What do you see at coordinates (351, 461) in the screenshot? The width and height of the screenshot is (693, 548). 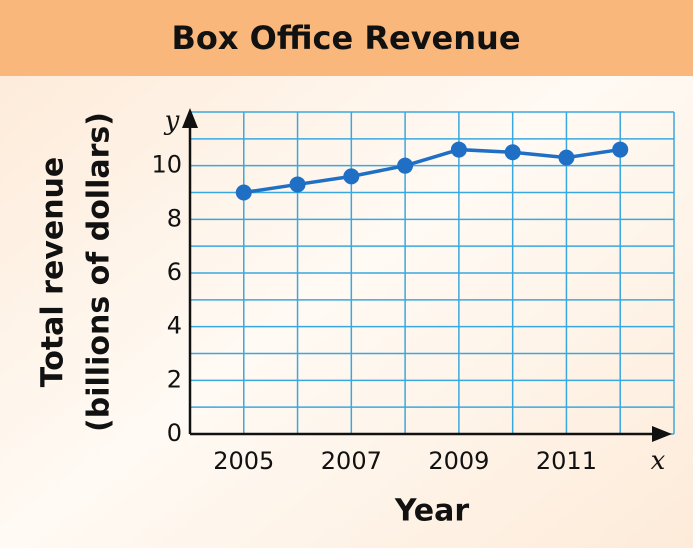 I see `x-tick-label: 2007` at bounding box center [351, 461].